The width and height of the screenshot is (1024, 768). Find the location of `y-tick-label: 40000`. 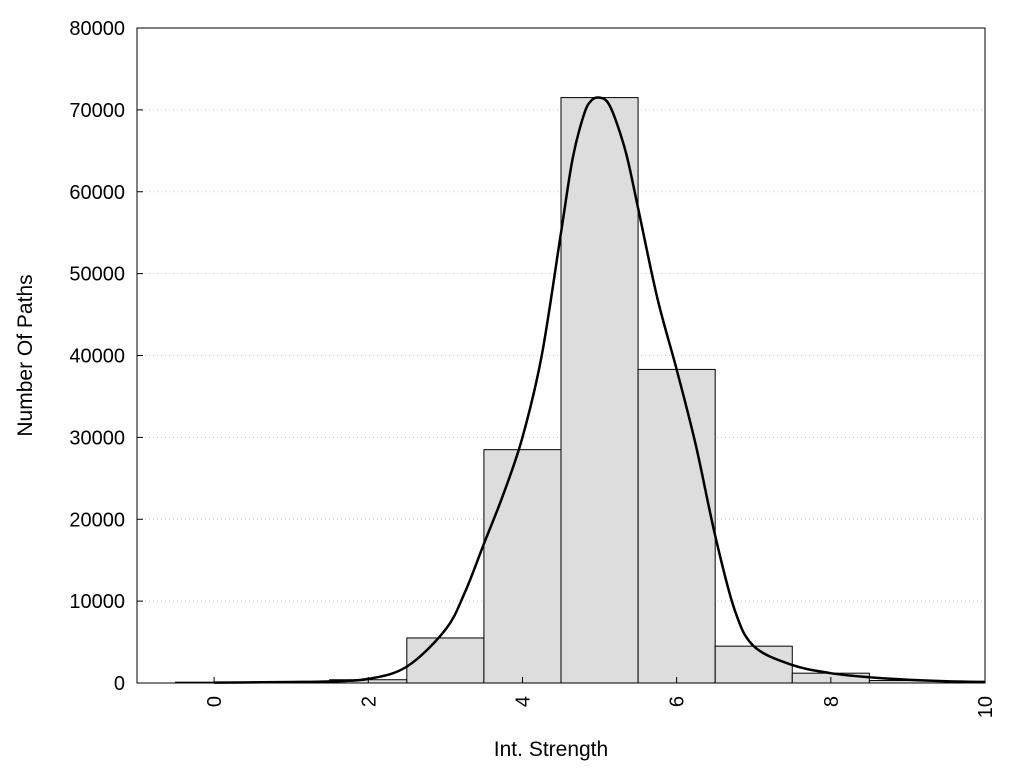

y-tick-label: 40000 is located at coordinates (97, 357).